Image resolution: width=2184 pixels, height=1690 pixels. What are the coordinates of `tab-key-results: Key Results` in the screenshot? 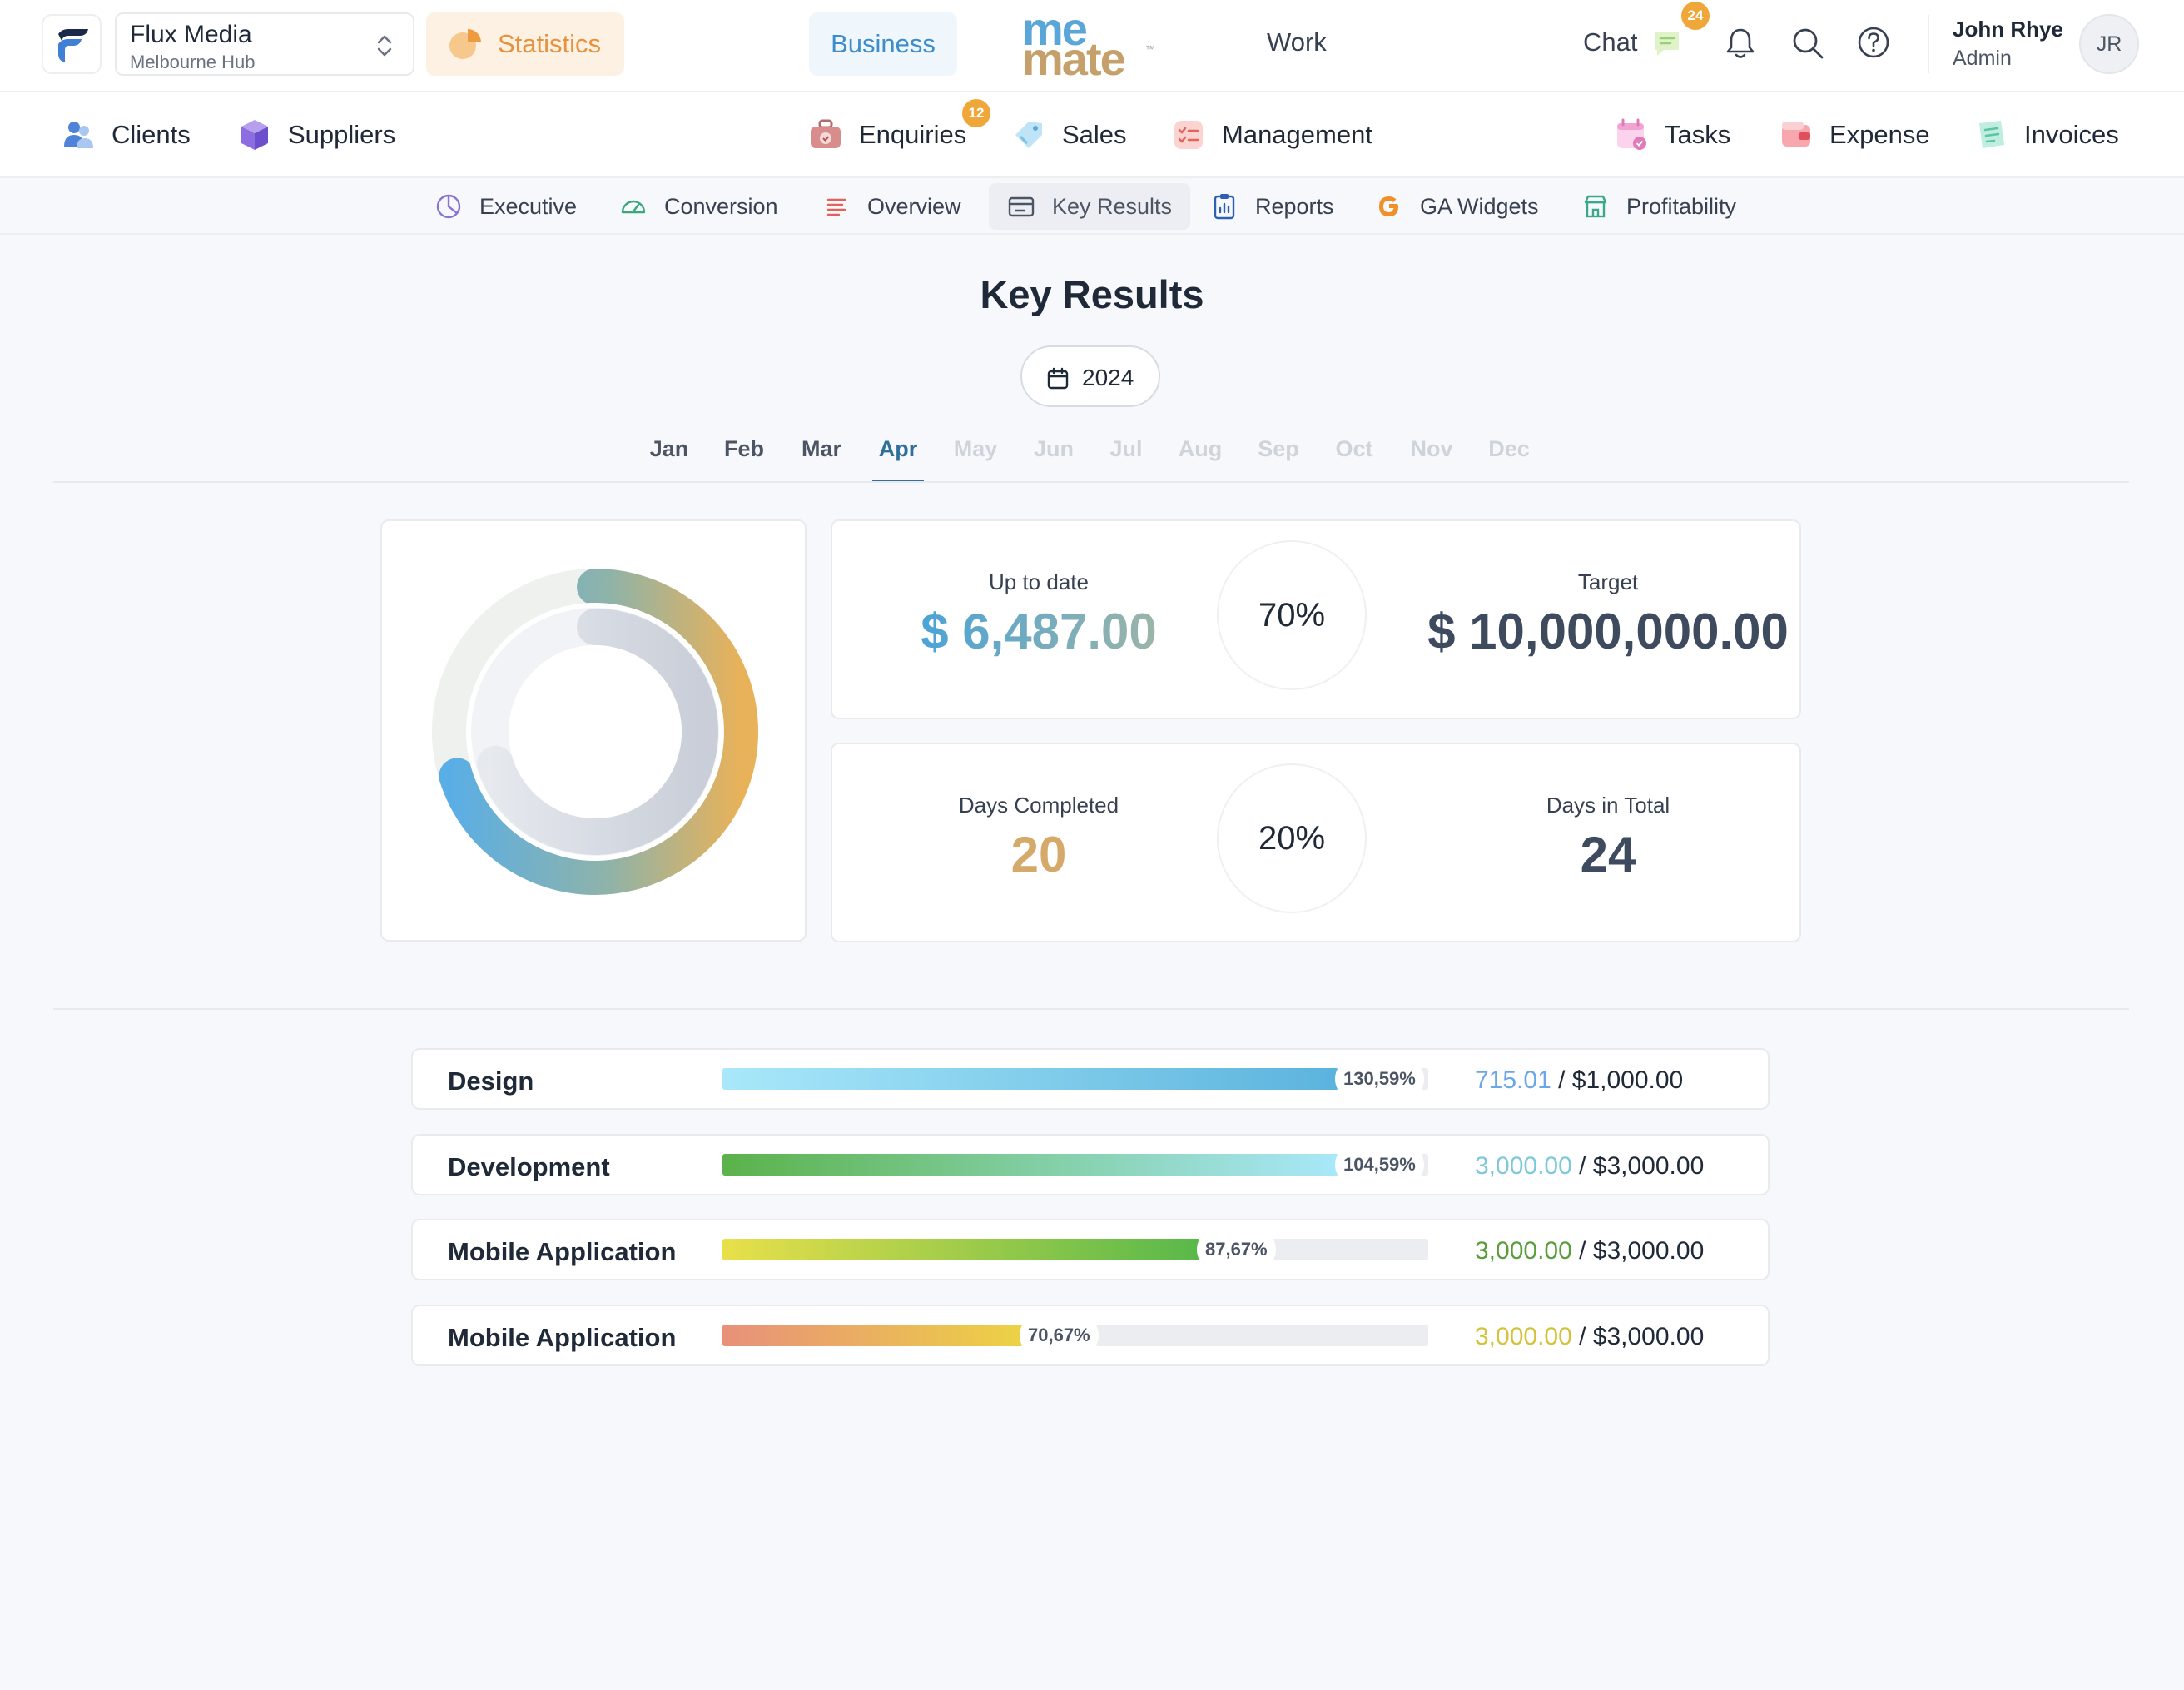 It's located at (1090, 206).